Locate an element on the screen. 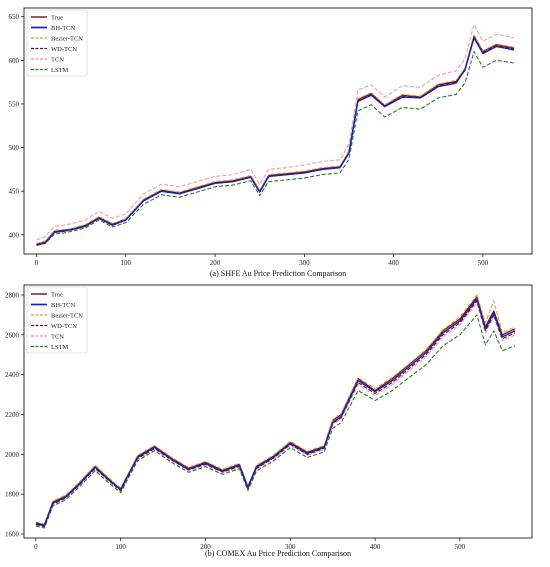 The image size is (550, 567). y-tick-label: 600 is located at coordinates (14, 61).